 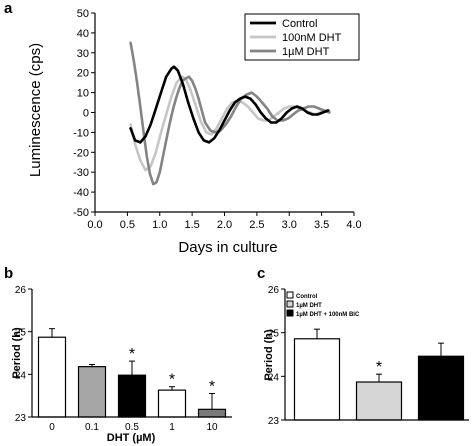 What do you see at coordinates (81, 173) in the screenshot?
I see `chart-a-ytick-label: -30` at bounding box center [81, 173].